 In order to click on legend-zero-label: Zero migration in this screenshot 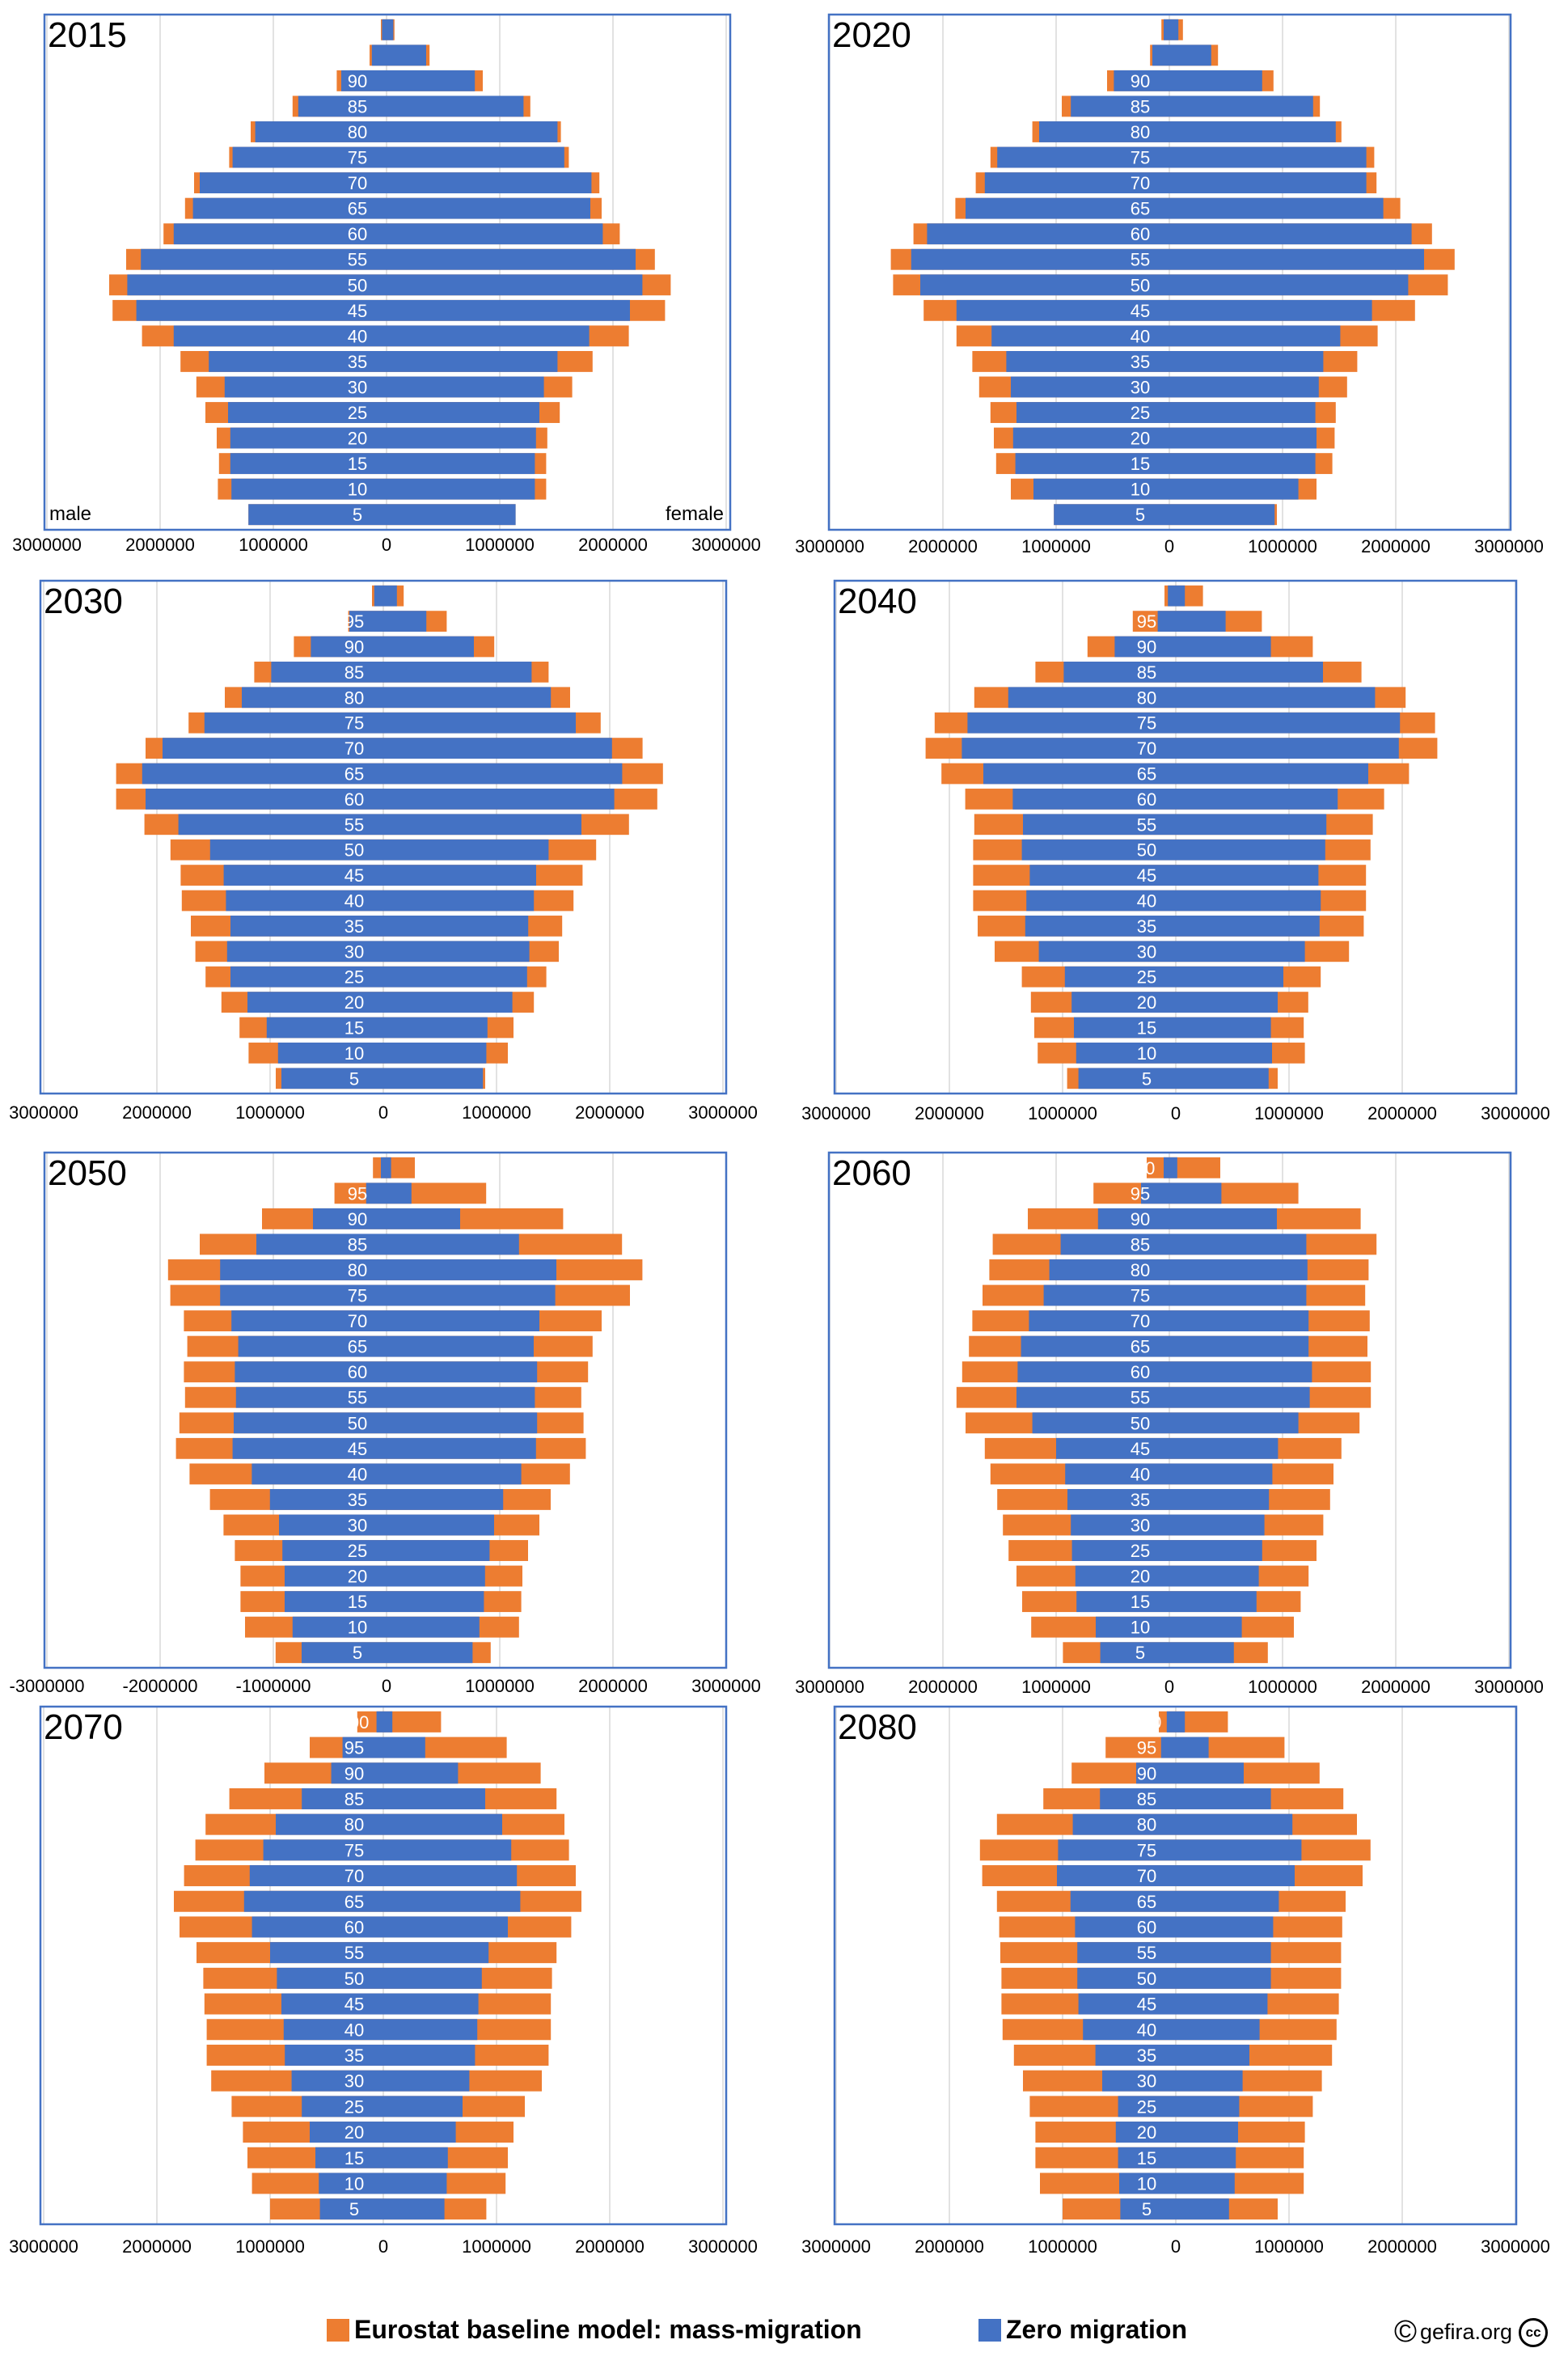, I will do `click(1097, 2329)`.